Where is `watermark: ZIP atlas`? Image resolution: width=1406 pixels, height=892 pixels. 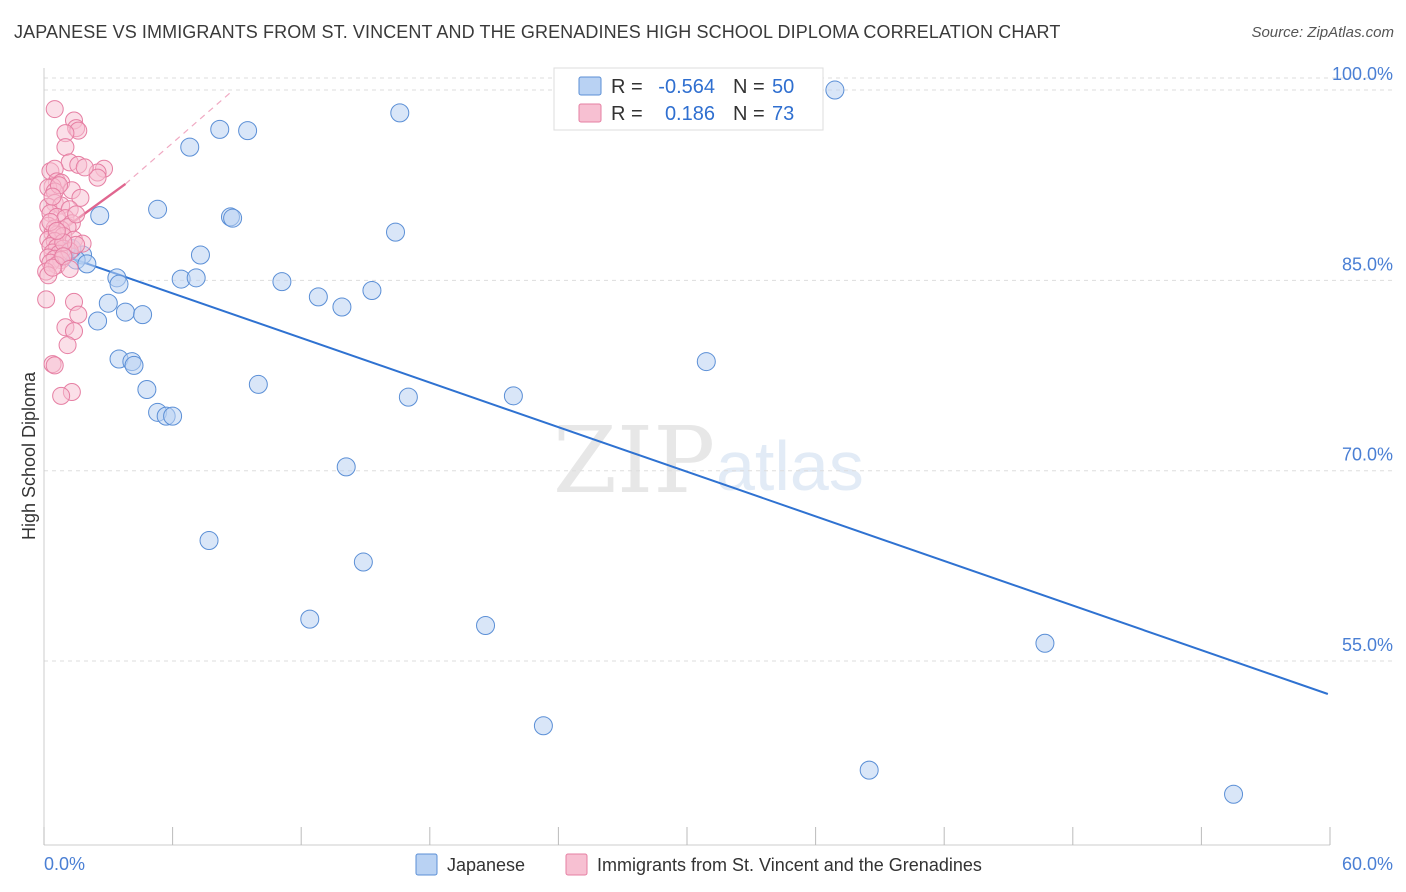
watermark: ZIP atlas is located at coordinates (708, 460).